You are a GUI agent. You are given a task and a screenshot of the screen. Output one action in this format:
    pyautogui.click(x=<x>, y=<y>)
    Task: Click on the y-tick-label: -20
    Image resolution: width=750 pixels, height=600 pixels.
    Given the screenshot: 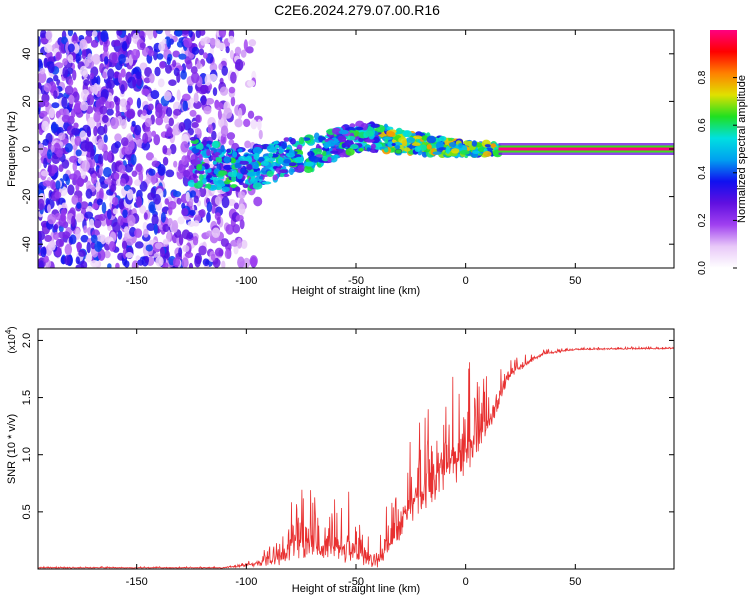 What is the action you would take?
    pyautogui.click(x=27, y=197)
    